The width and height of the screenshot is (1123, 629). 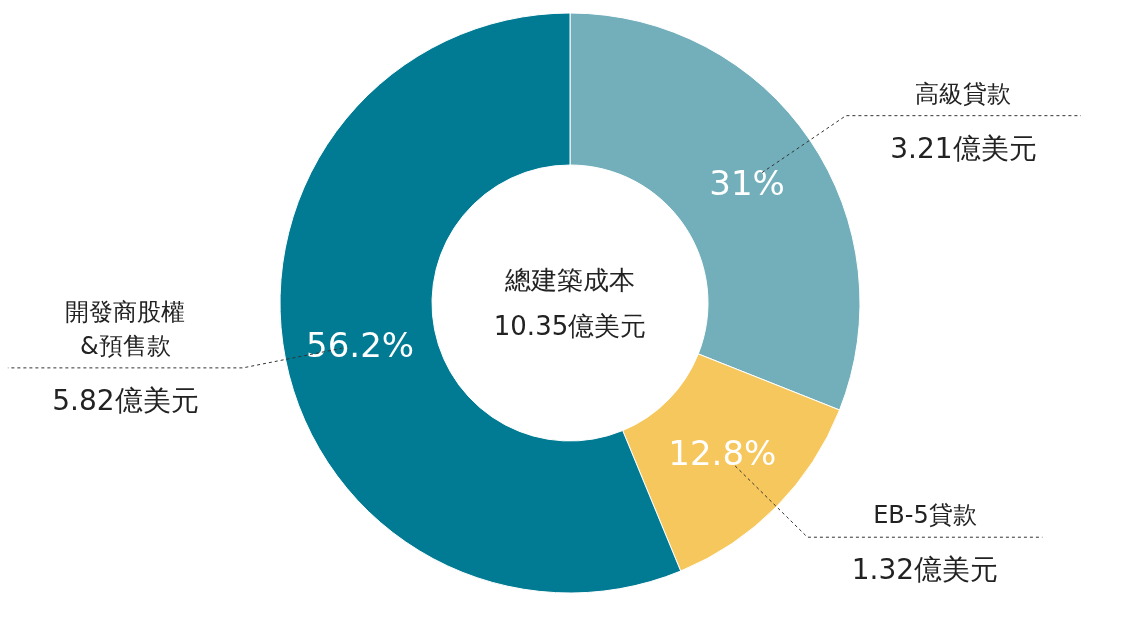 I want to click on data-label: 5.82億美元, so click(x=125, y=400).